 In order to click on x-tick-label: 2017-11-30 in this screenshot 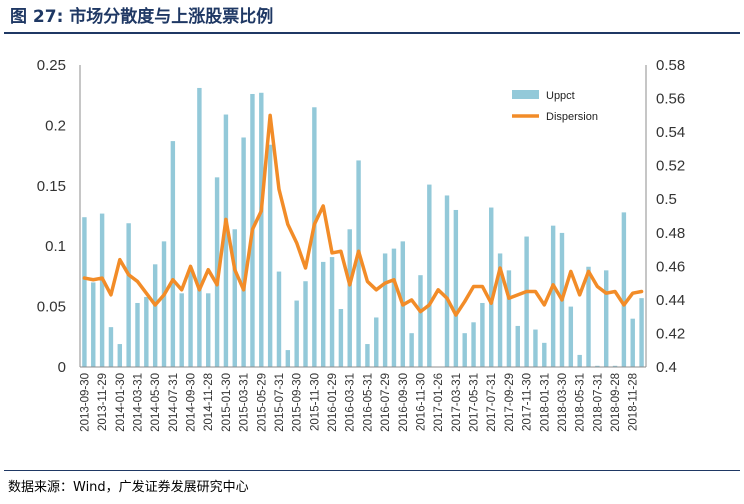, I will do `click(528, 402)`.